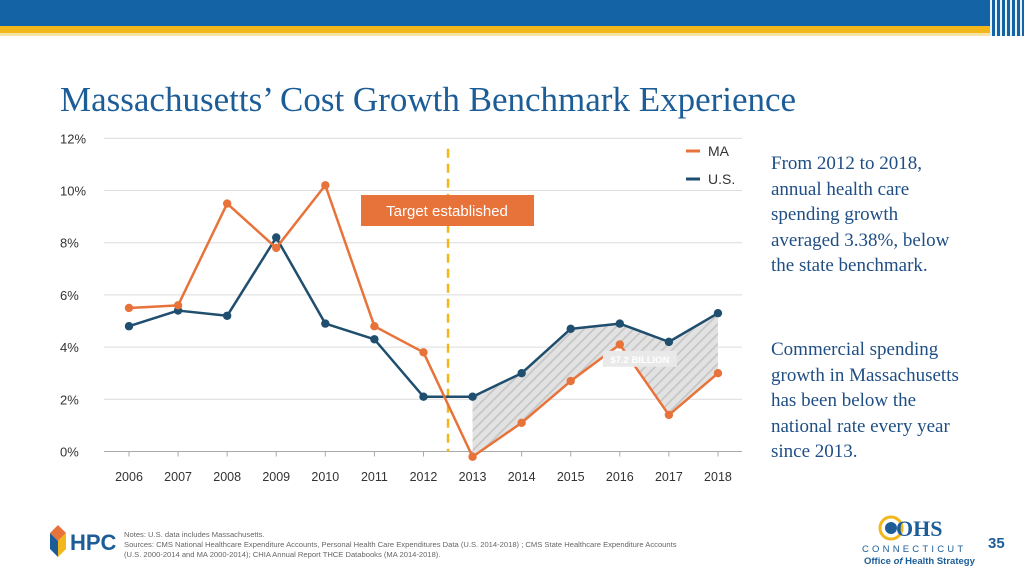  I want to click on legend-label-us: U.S., so click(721, 179).